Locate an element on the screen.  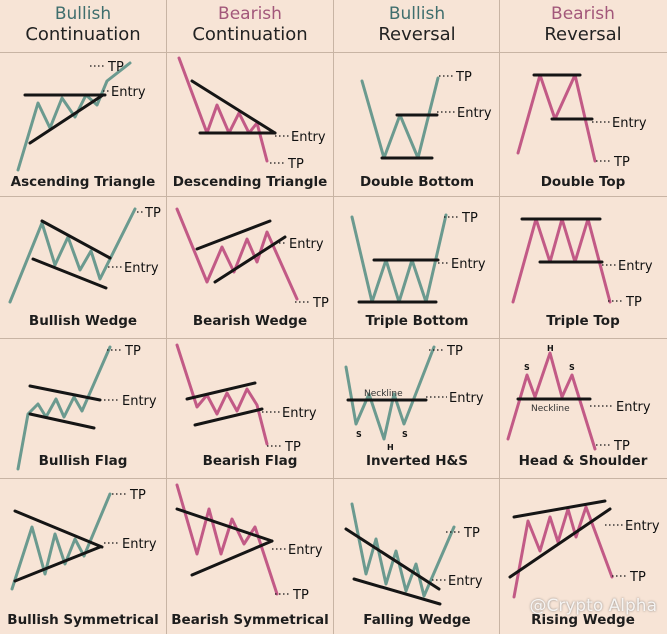
pattern-title: Bearish Symmetrical is located at coordinates (250, 620).